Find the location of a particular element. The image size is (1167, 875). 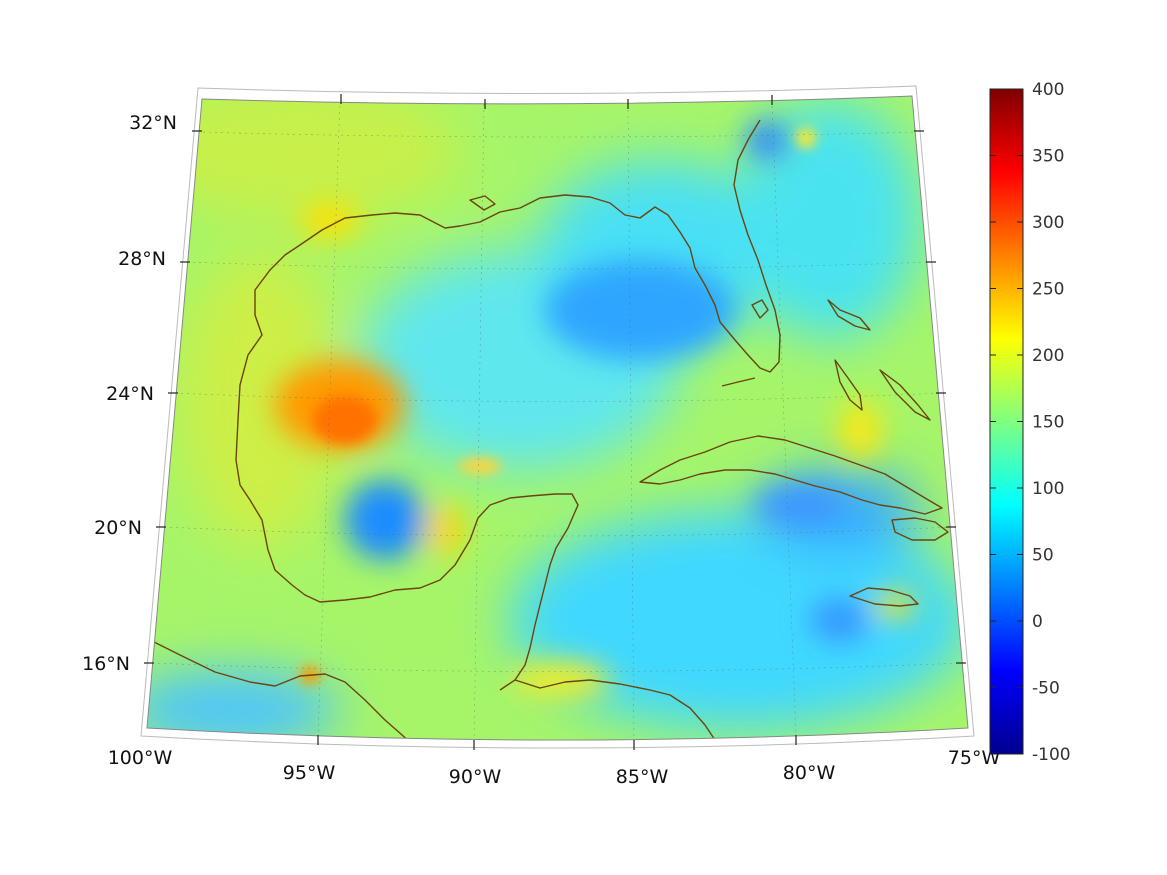

colorbar-tick-label: 300 is located at coordinates (1048, 223).